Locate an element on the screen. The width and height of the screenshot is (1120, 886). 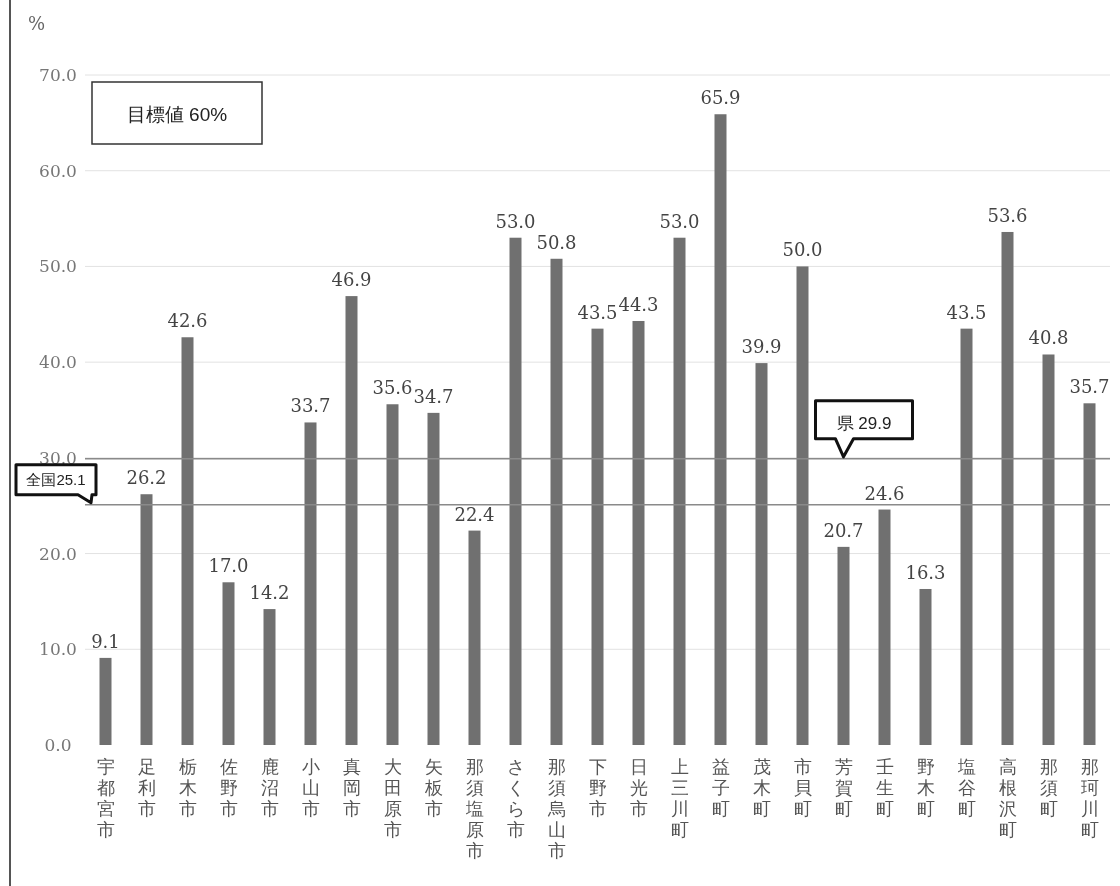
x-tick-label: 矢板市 is located at coordinates (433, 788).